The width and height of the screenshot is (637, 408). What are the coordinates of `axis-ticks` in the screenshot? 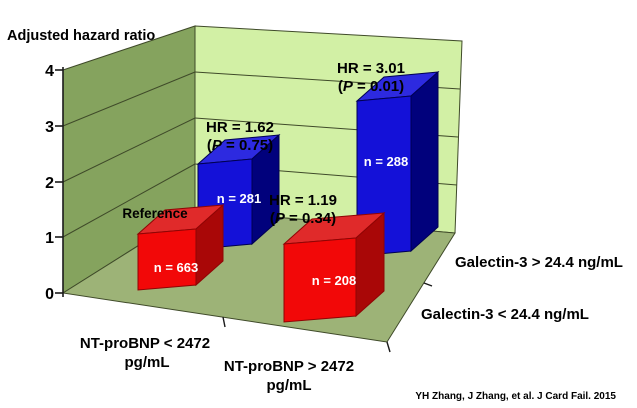 It's located at (327, 317).